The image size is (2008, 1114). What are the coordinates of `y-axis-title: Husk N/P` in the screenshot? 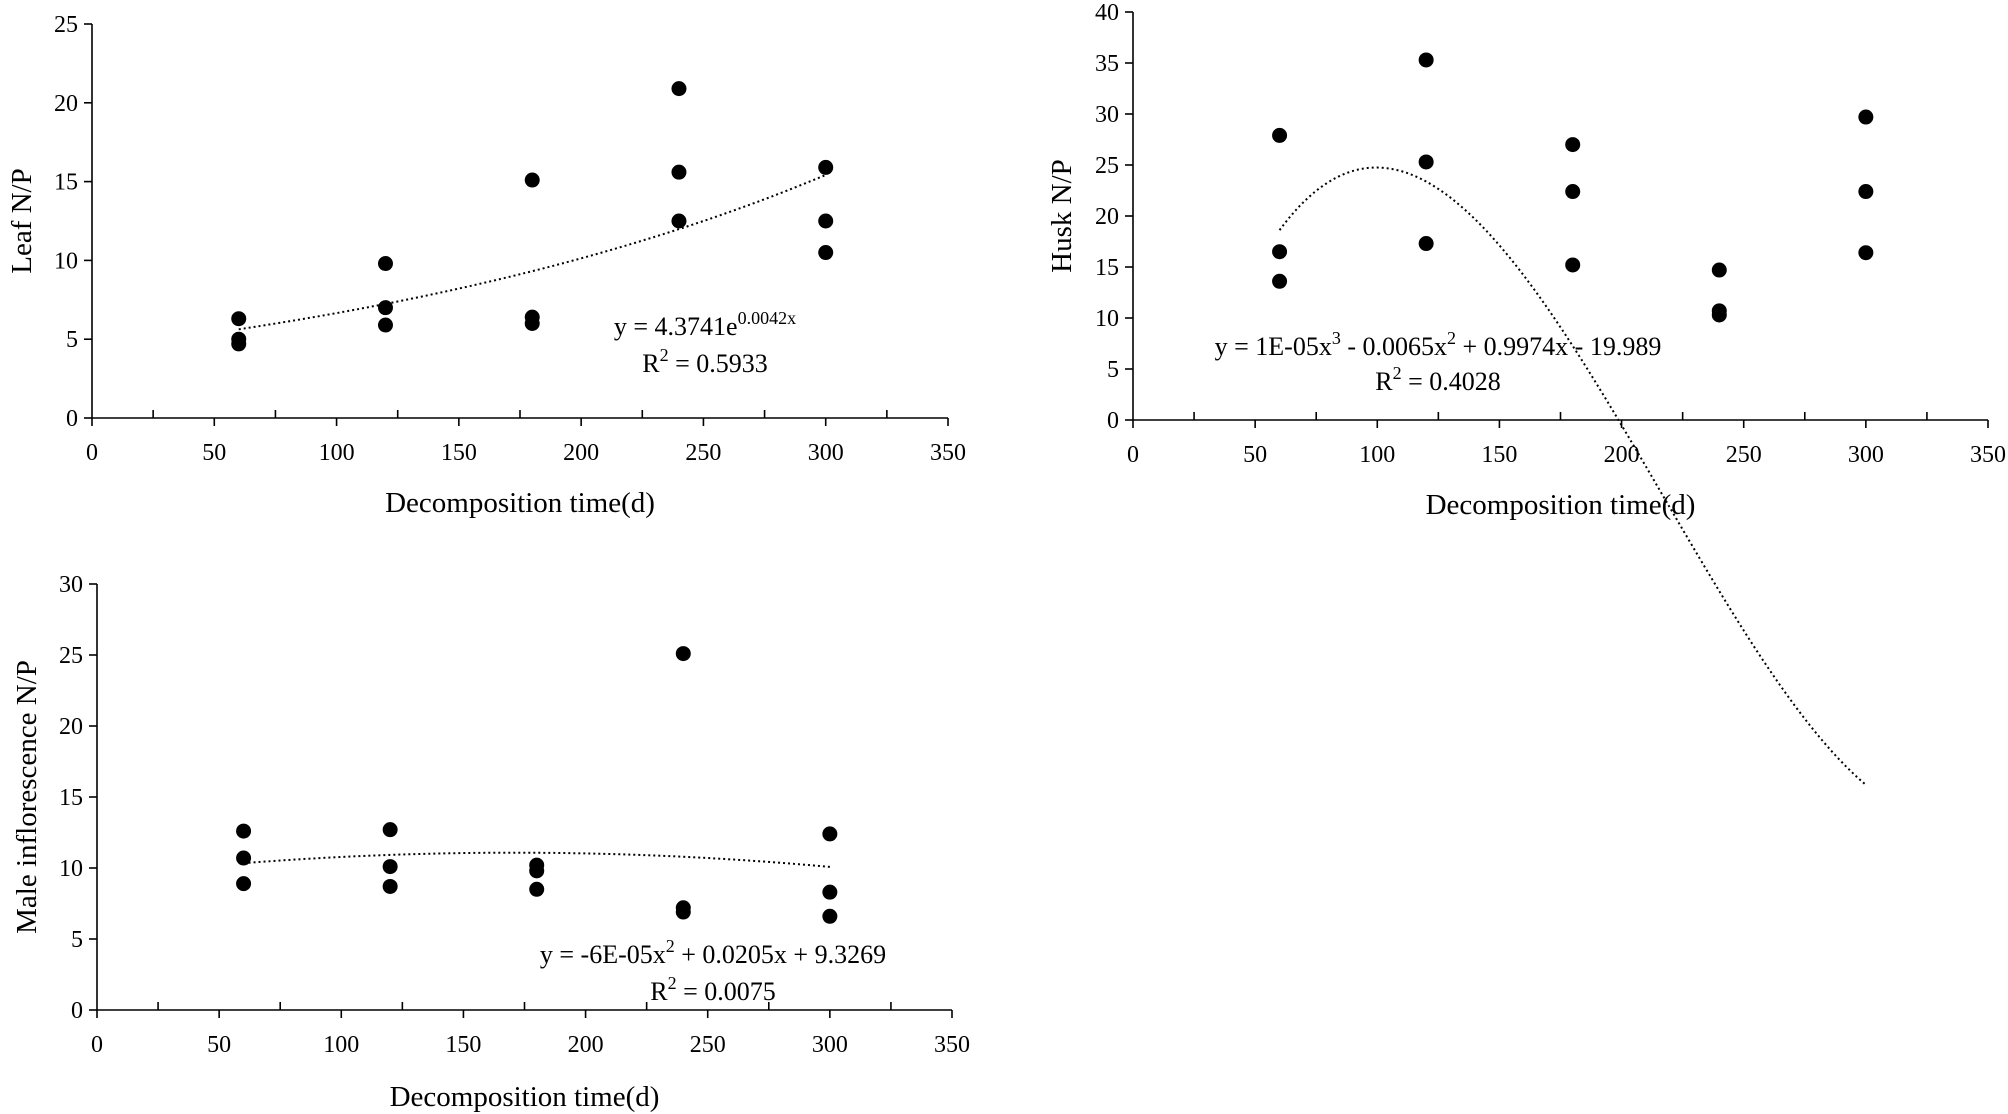 It's located at (1062, 216).